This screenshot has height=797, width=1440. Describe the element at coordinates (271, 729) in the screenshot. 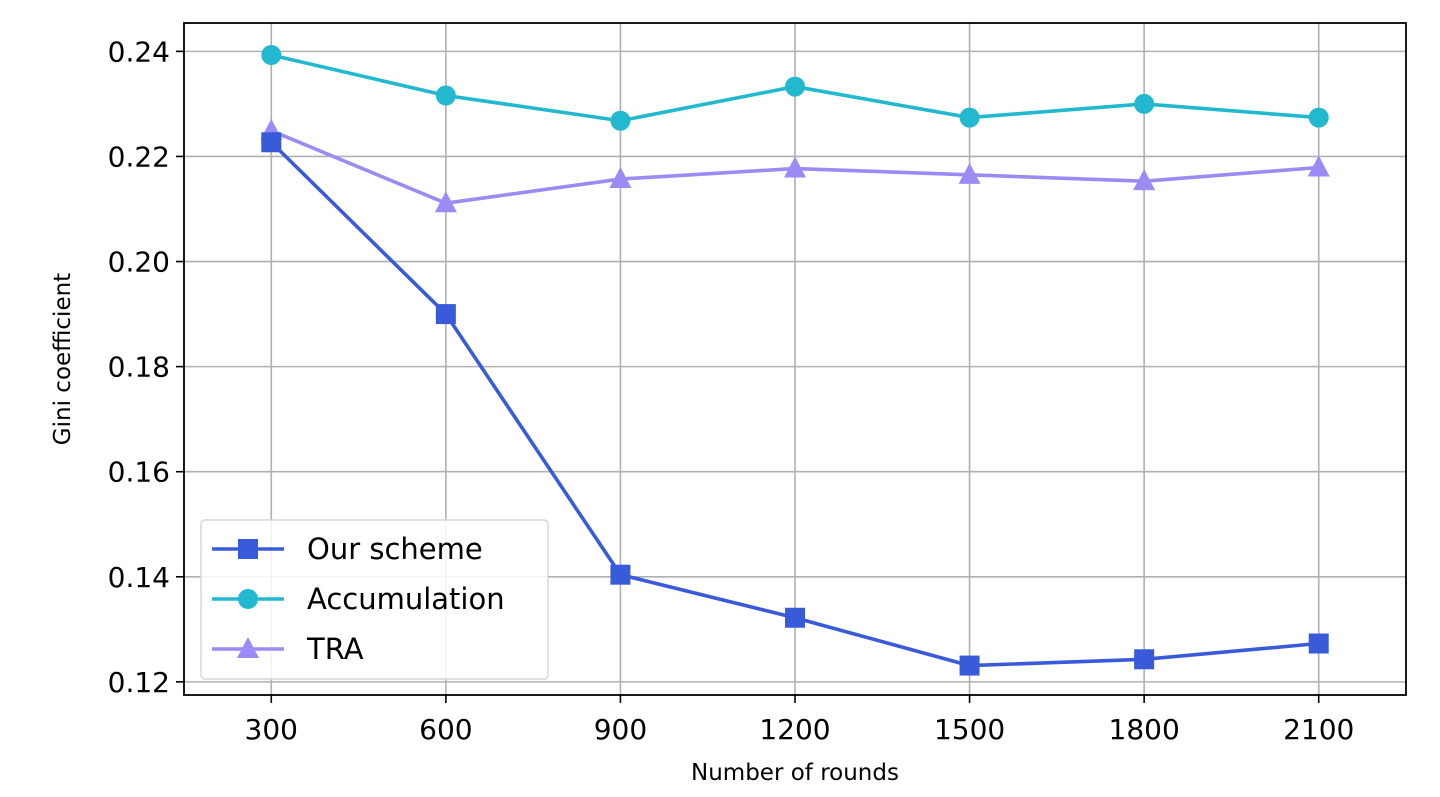

I see `x-tick-label: 300` at that location.